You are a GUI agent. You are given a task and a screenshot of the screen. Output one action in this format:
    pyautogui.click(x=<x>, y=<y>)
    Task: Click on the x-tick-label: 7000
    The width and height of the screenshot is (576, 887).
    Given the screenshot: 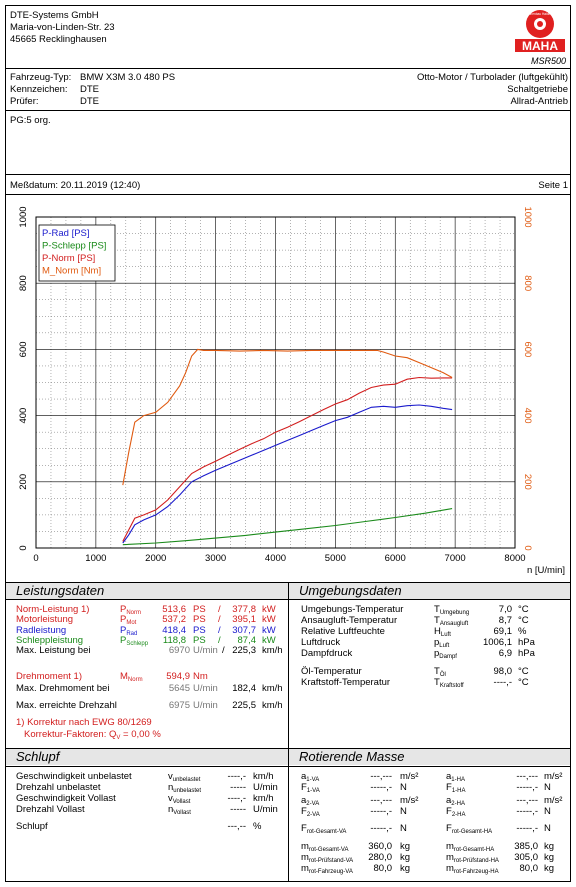 What is the action you would take?
    pyautogui.click(x=455, y=558)
    